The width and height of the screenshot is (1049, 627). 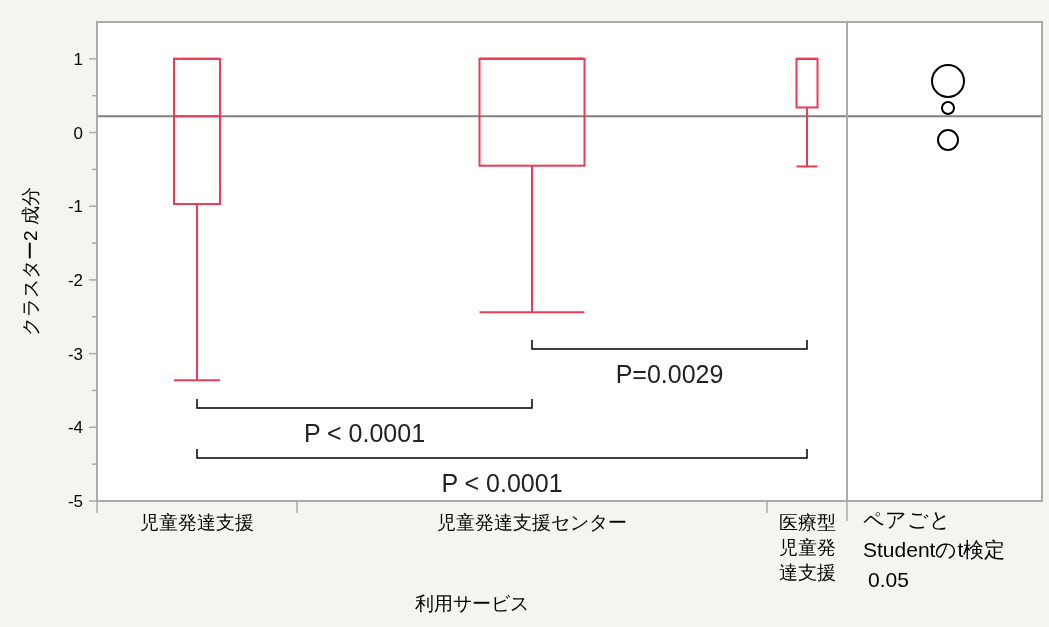 What do you see at coordinates (888, 579) in the screenshot?
I see `text: 0.05` at bounding box center [888, 579].